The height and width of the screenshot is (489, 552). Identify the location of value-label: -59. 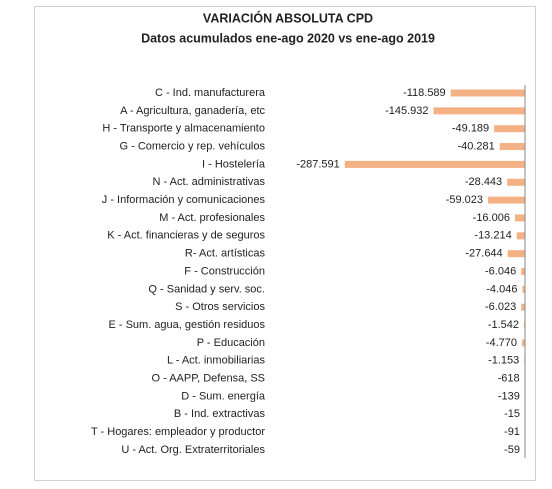
(512, 450).